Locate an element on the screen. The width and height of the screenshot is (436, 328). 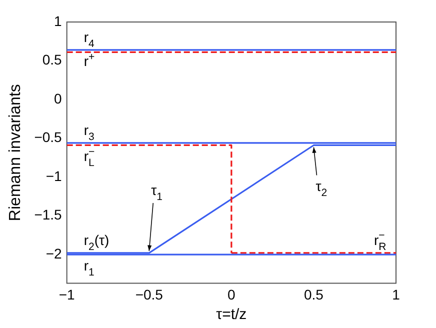
x-tick-label: 0 is located at coordinates (232, 294).